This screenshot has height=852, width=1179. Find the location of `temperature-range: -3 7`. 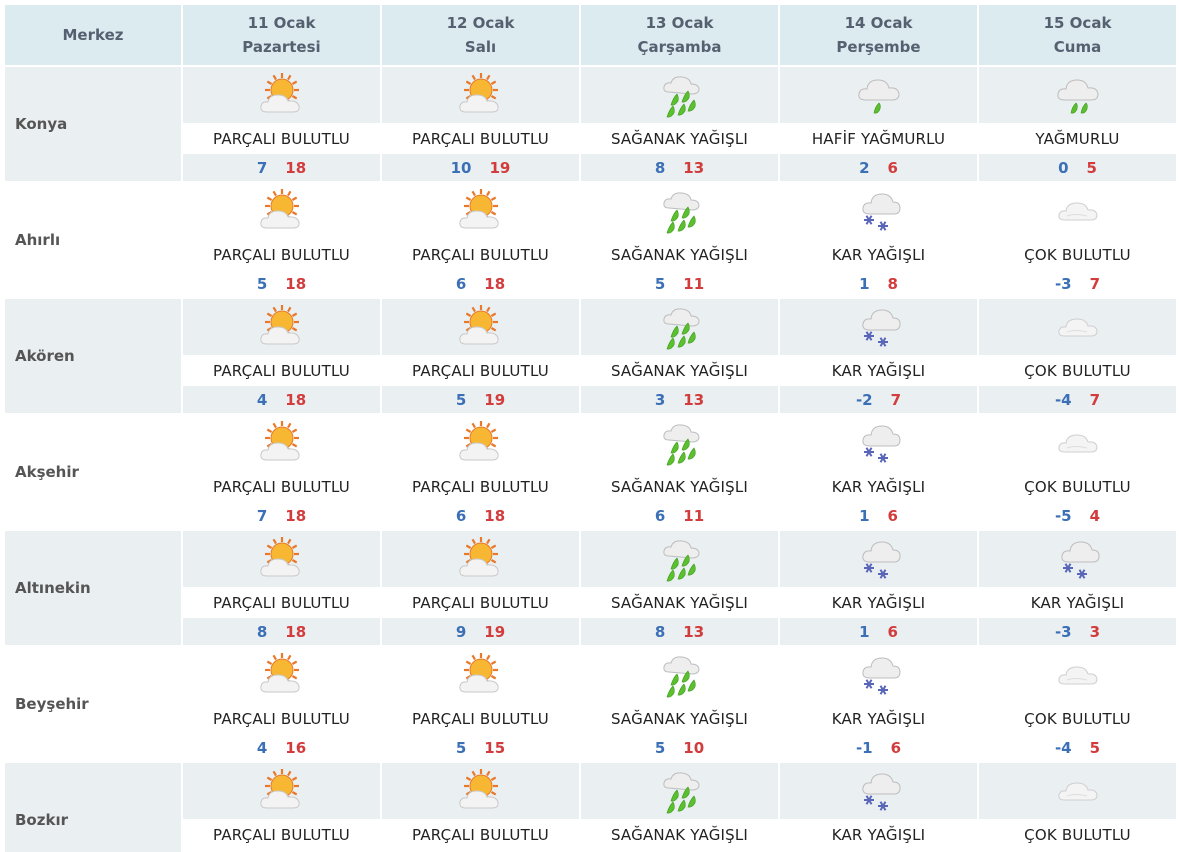

temperature-range: -3 7 is located at coordinates (1077, 283).